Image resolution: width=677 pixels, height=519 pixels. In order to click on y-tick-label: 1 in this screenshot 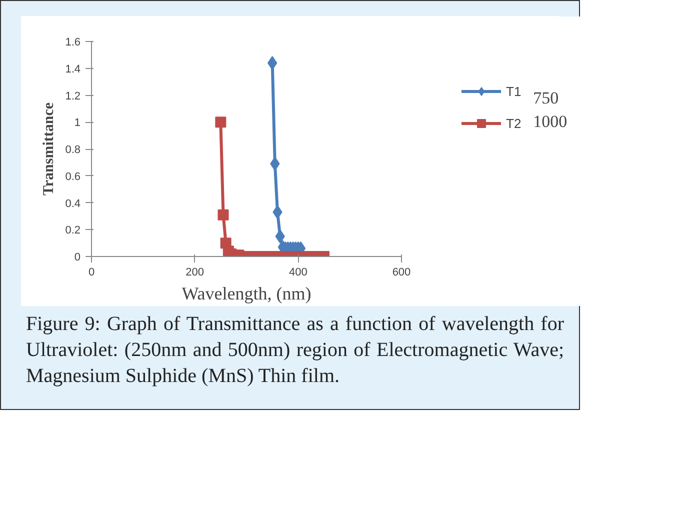, I will do `click(77, 123)`.